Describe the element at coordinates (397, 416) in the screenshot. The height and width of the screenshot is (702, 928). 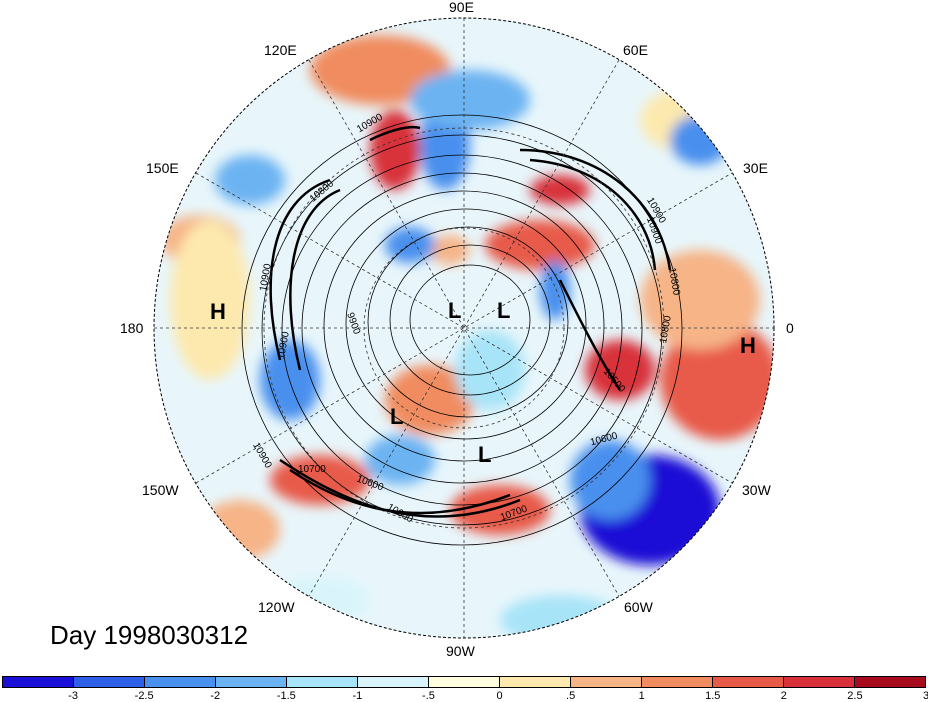
I see `low-label-3: L` at that location.